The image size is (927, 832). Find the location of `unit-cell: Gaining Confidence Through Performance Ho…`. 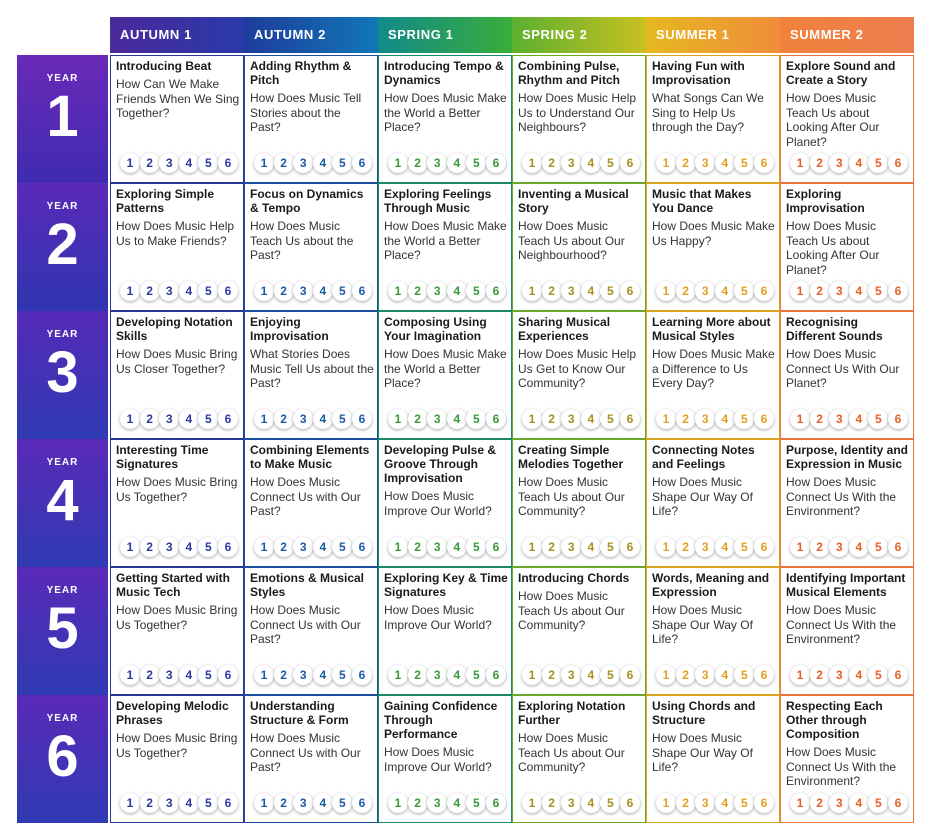

unit-cell: Gaining Confidence Through Performance Ho… is located at coordinates (445, 759).